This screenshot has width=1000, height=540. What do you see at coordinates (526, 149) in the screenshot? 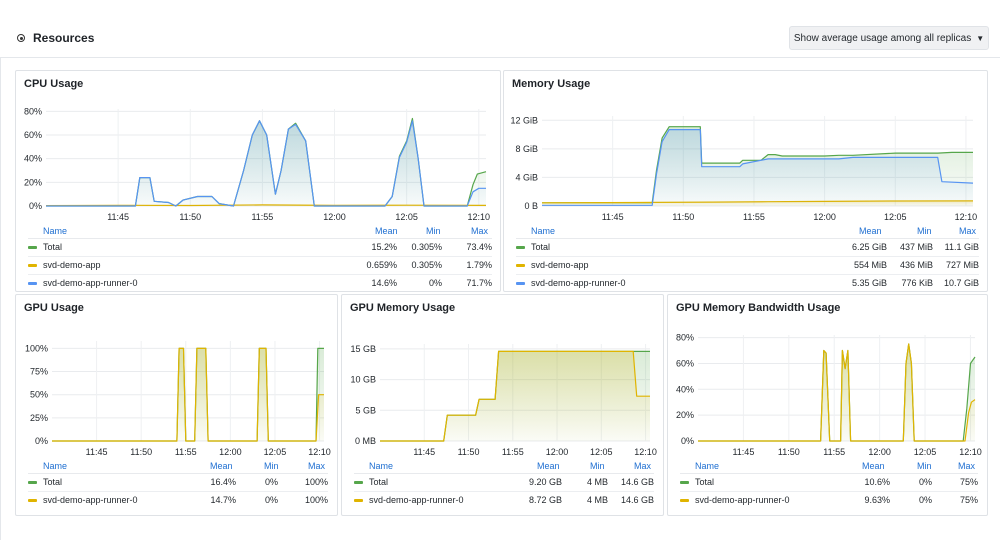
I see `y-tick-label: 8 GiB` at bounding box center [526, 149].